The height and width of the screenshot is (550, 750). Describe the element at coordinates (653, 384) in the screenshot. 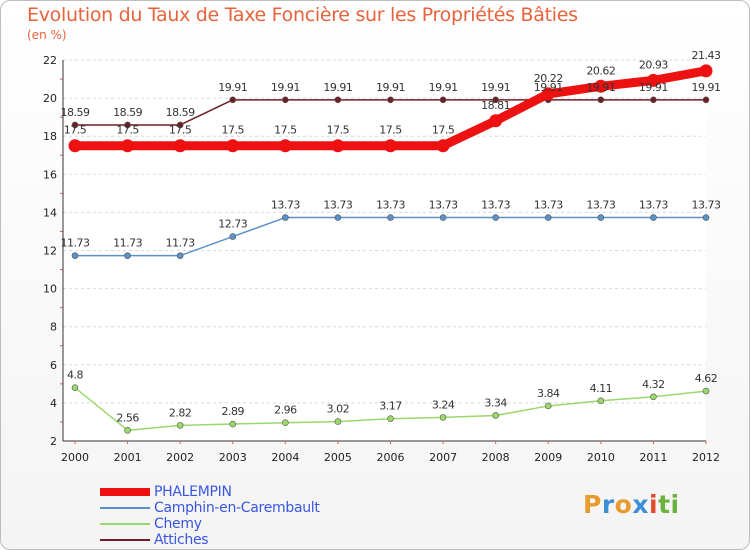

I see `data-label-chemy: 4.32` at that location.